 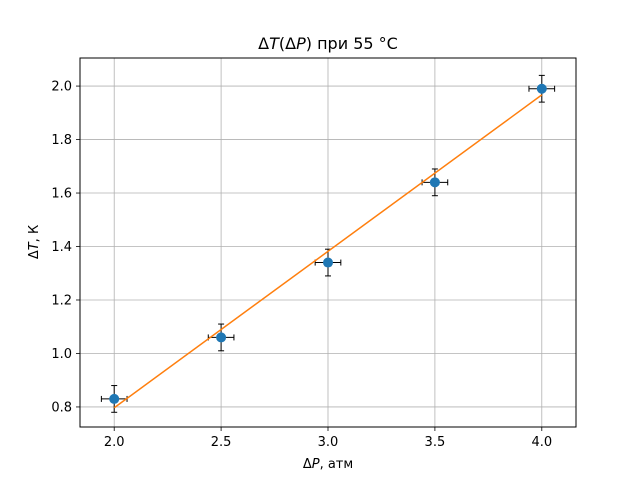 What do you see at coordinates (61, 300) in the screenshot?
I see `y-tick-label: 1.2` at bounding box center [61, 300].